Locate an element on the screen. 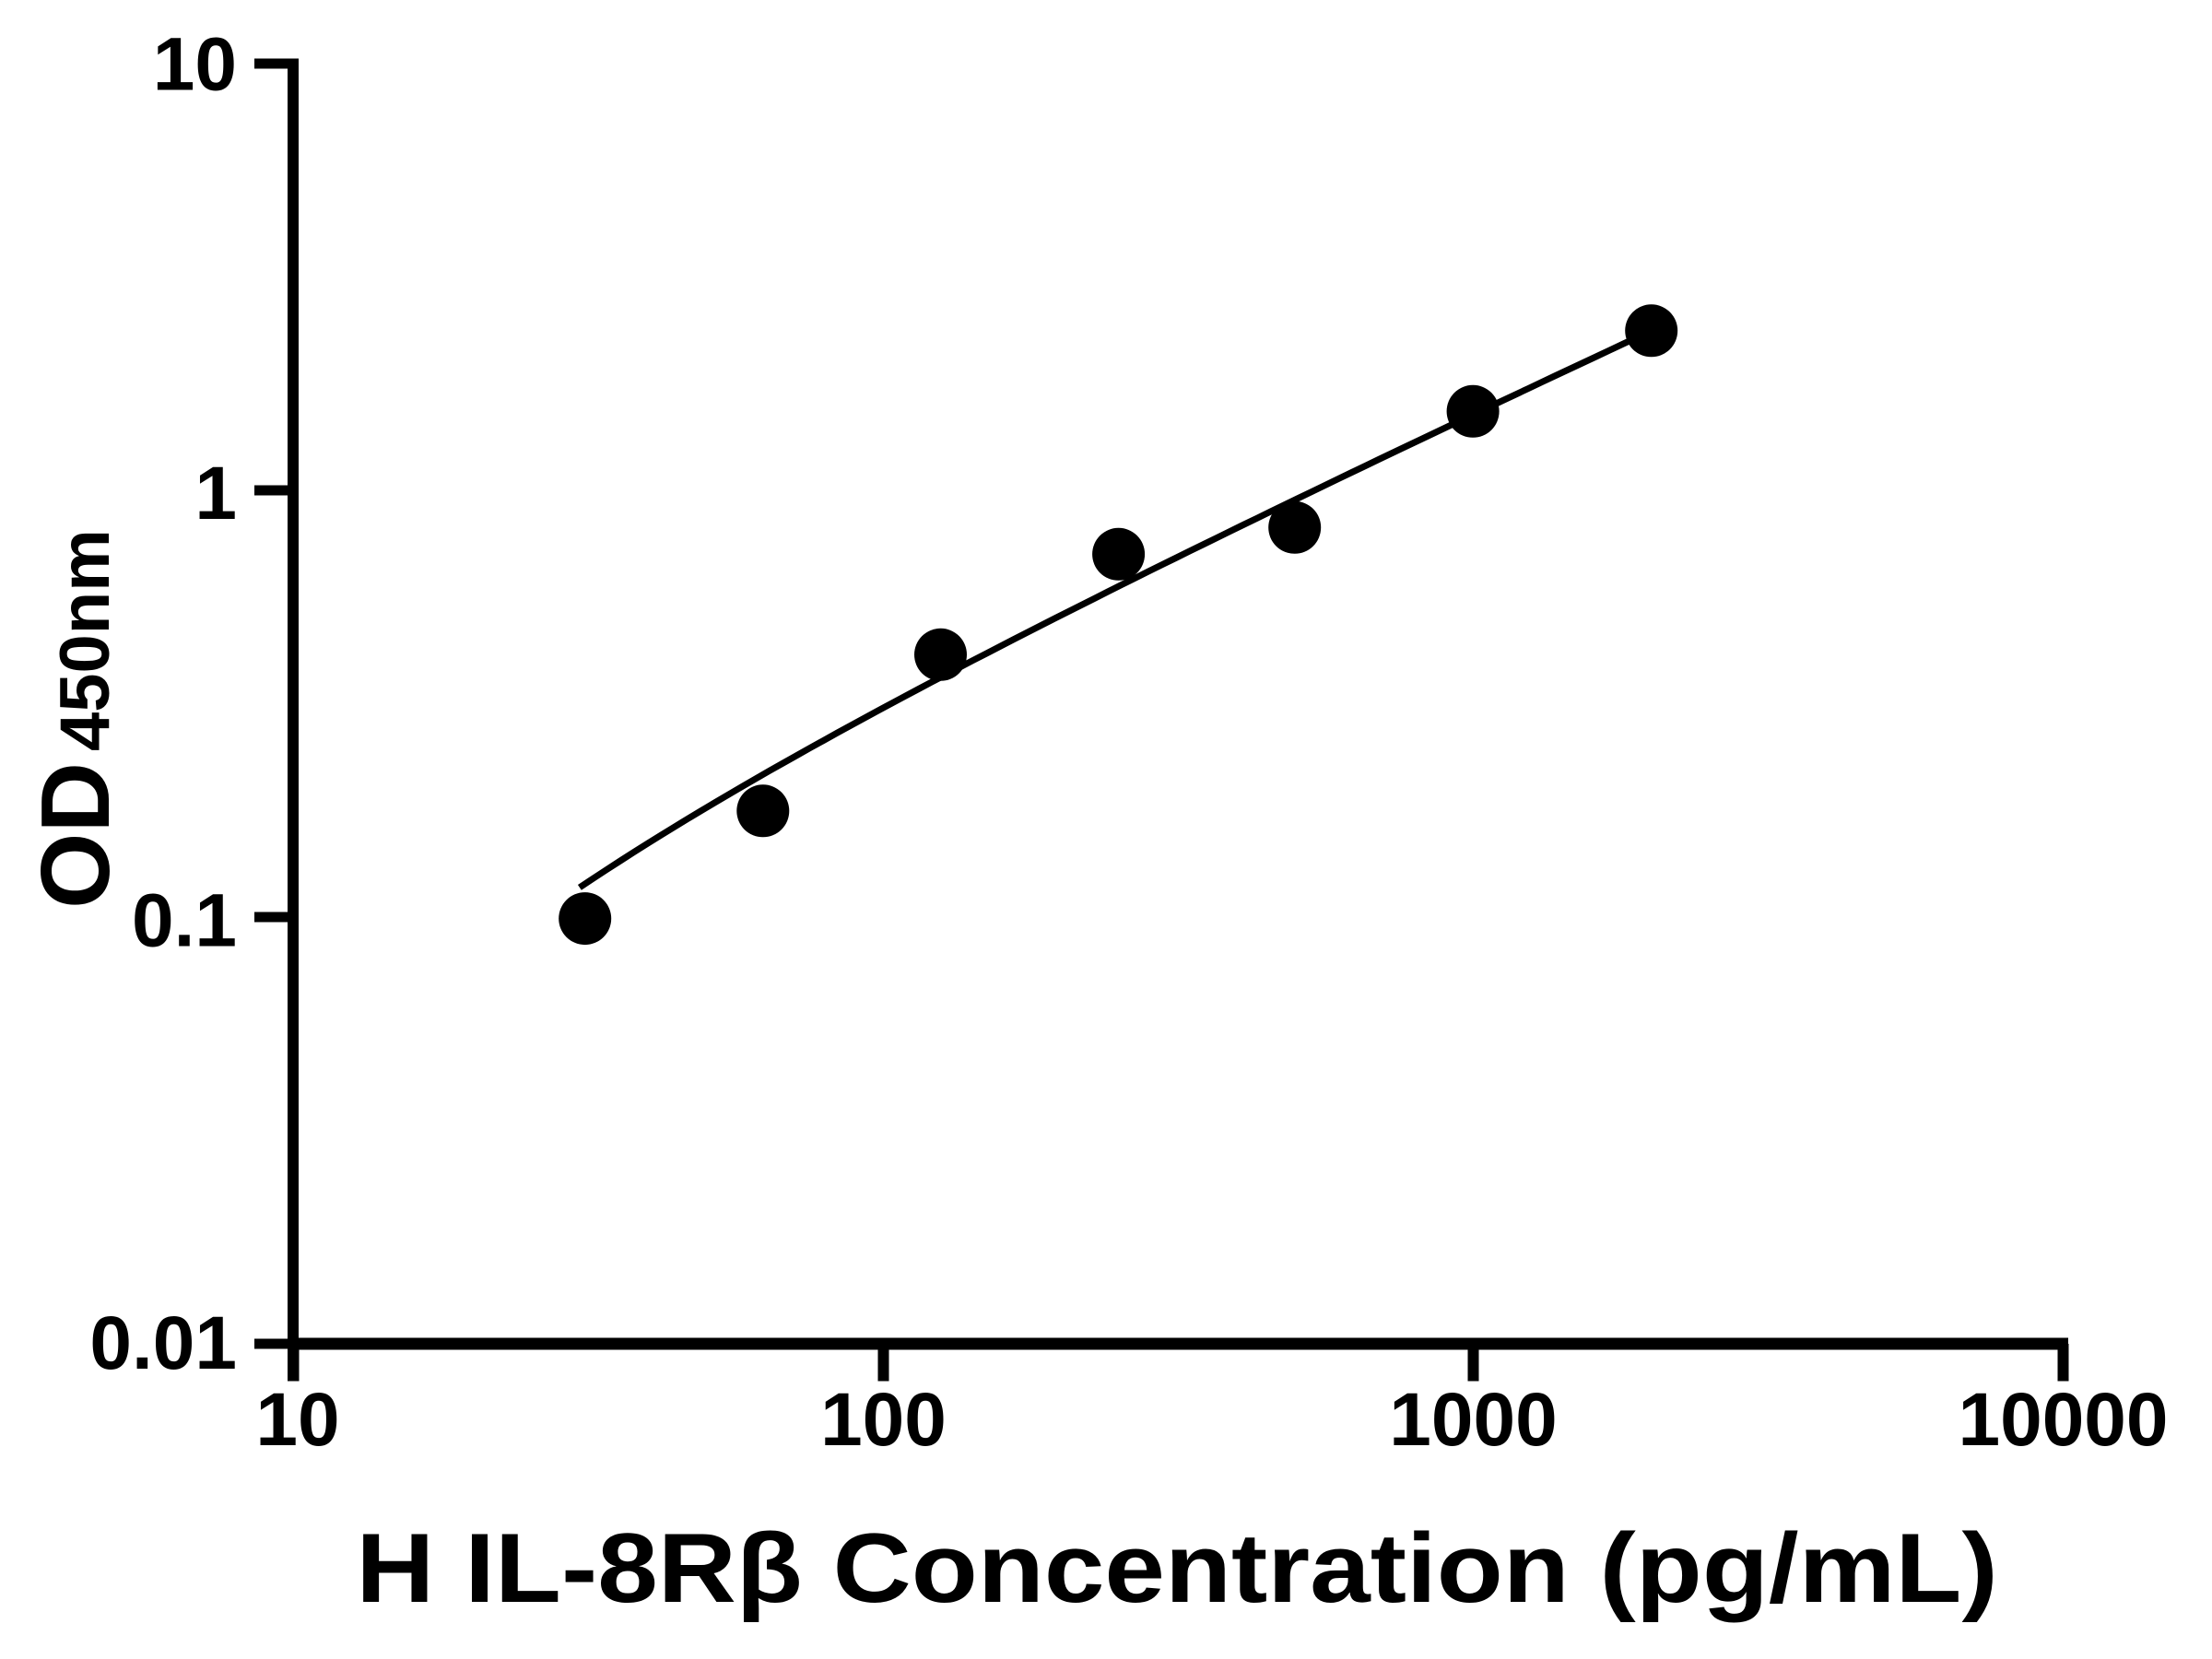 The height and width of the screenshot is (1659, 2212). svg-text: 1 is located at coordinates (215, 493).